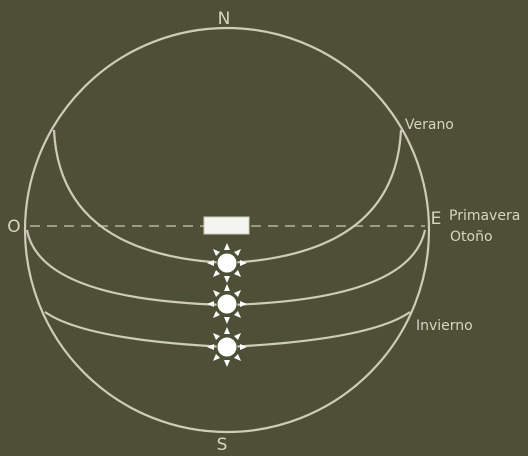 The width and height of the screenshot is (528, 456). What do you see at coordinates (222, 443) in the screenshot?
I see `compass-south-label: S` at bounding box center [222, 443].